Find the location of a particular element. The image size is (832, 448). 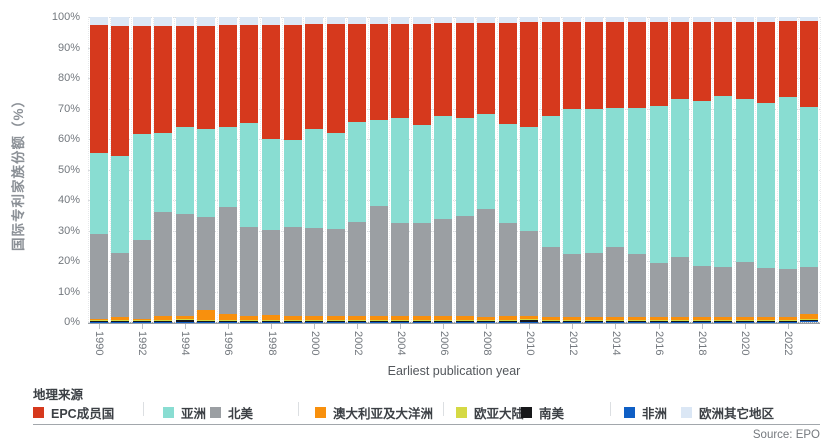

stacked-bar-2022 is located at coordinates (787, 169).